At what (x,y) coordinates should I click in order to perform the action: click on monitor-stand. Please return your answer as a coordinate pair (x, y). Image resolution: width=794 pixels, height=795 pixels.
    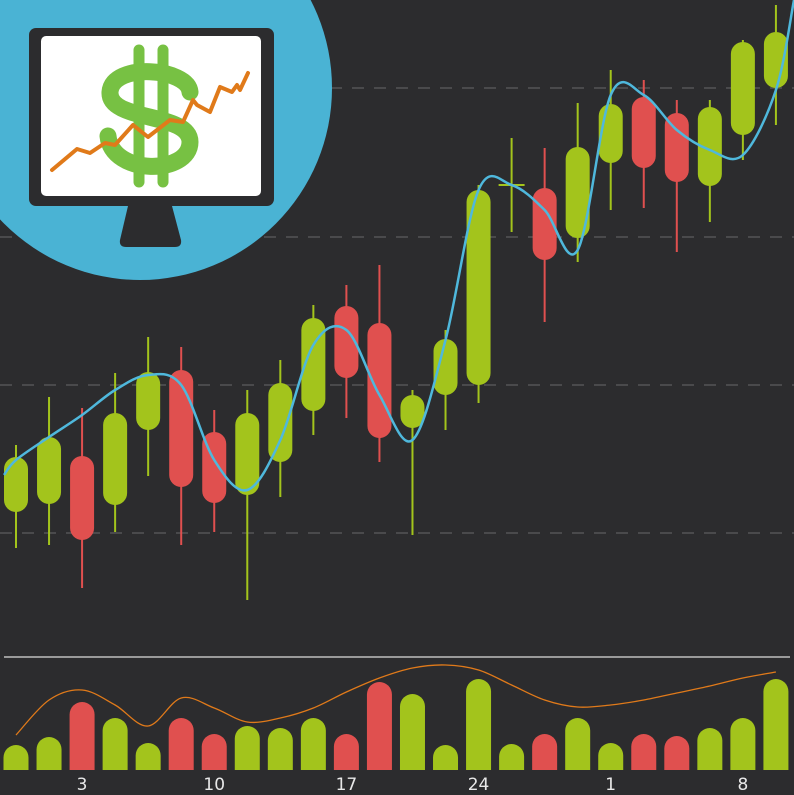
    Looking at the image, I should click on (150, 226).